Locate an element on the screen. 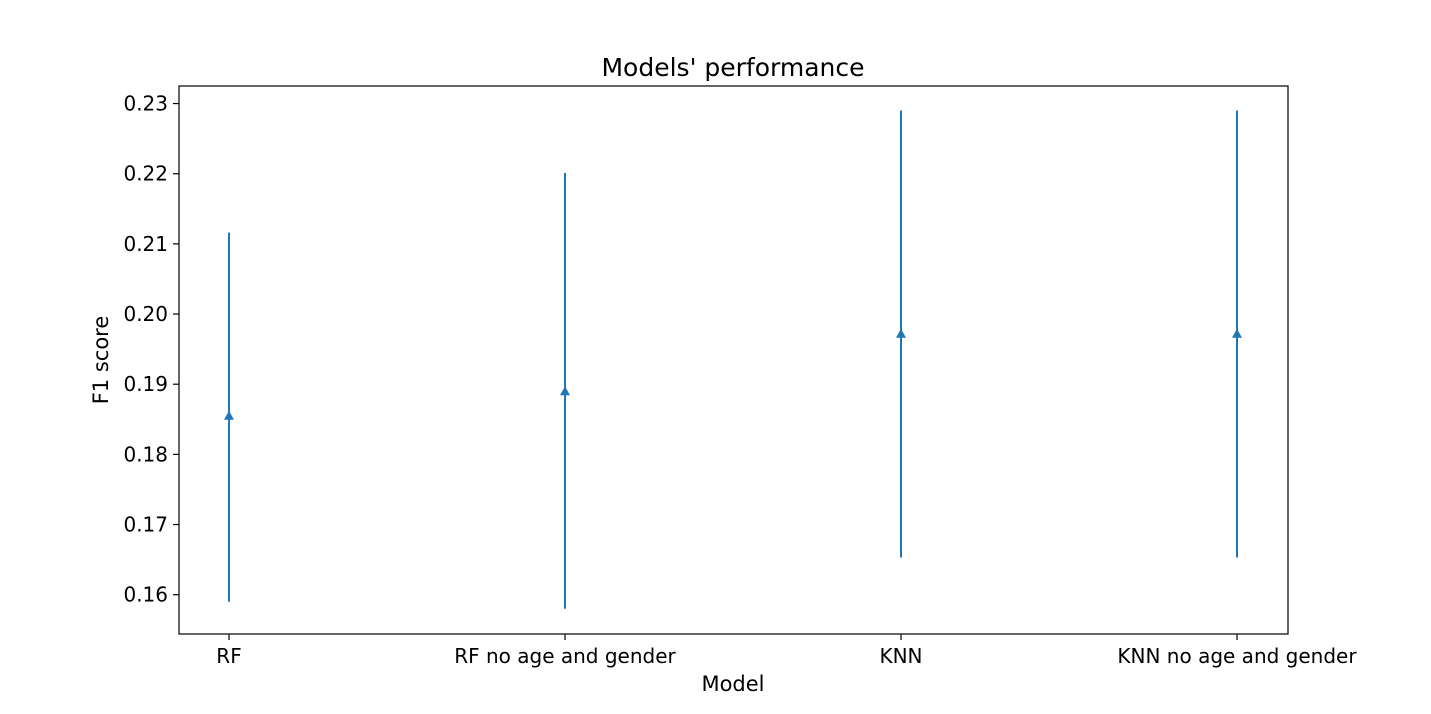 The height and width of the screenshot is (714, 1431). y-tick-label: 0.23 is located at coordinates (145, 104).